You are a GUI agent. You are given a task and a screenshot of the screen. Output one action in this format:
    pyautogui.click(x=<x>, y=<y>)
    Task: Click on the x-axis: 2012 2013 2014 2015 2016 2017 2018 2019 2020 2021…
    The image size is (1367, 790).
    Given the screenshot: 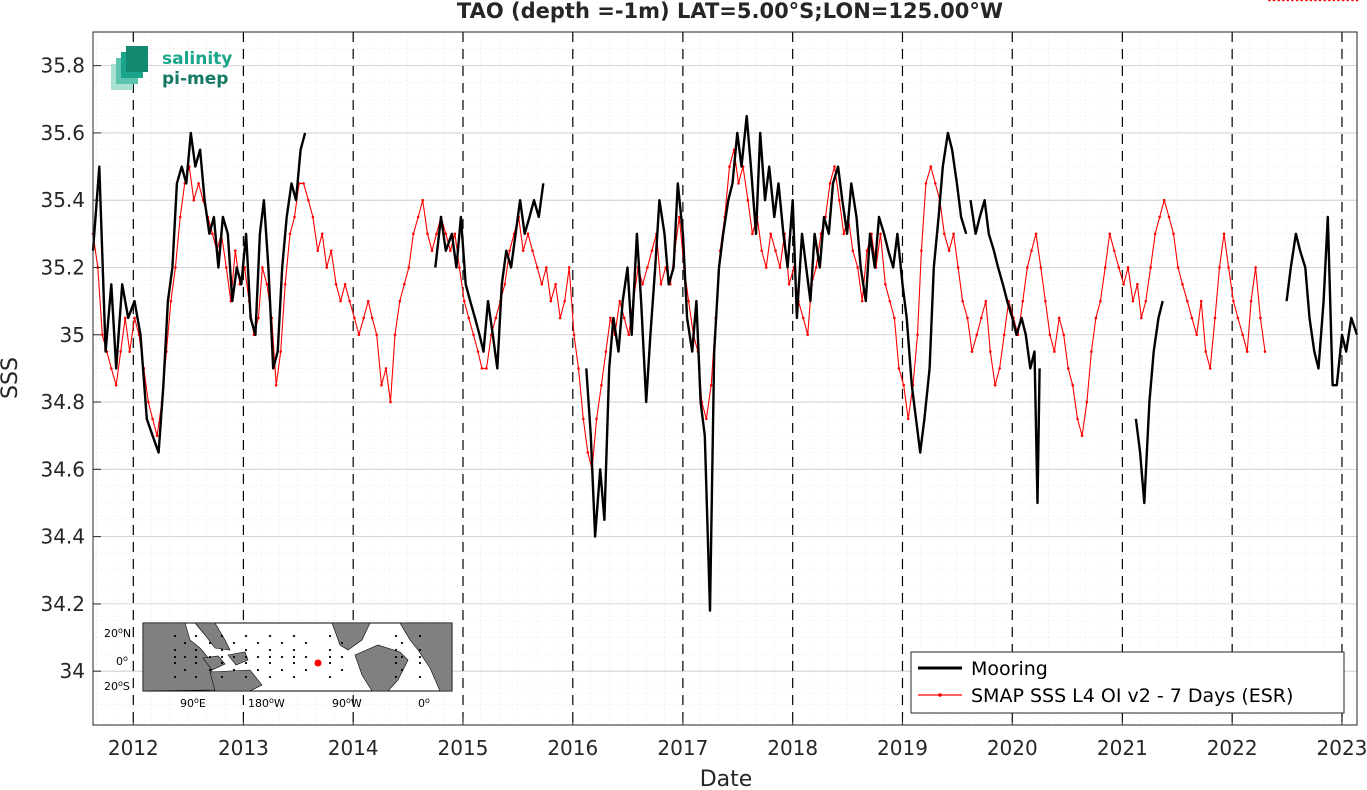 What is the action you would take?
    pyautogui.click(x=737, y=738)
    